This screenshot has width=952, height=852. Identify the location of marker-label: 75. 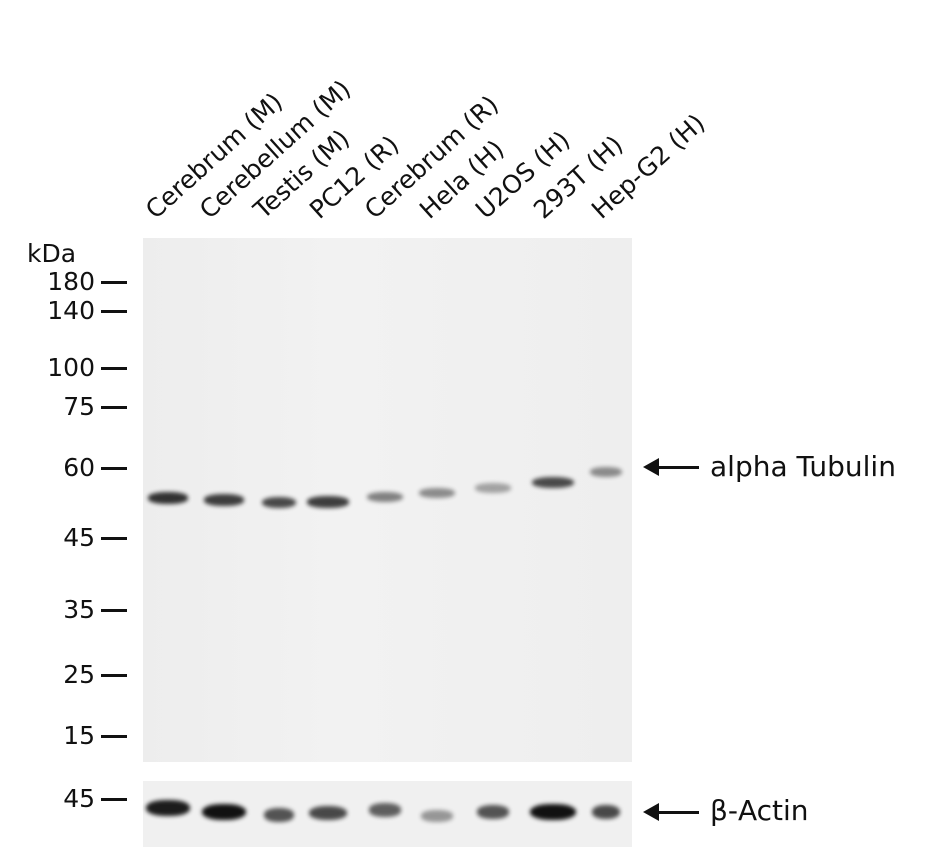
(79, 406).